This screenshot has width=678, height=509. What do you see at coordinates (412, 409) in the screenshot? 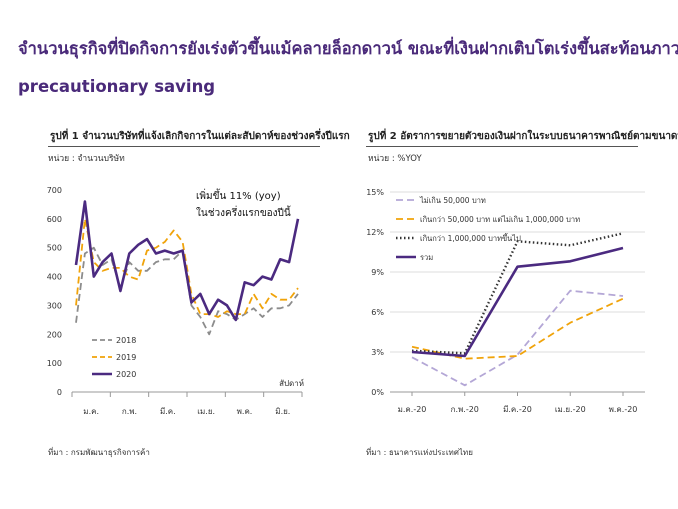
I see `right-x-tick-label: ม.ค.-20` at bounding box center [412, 409].